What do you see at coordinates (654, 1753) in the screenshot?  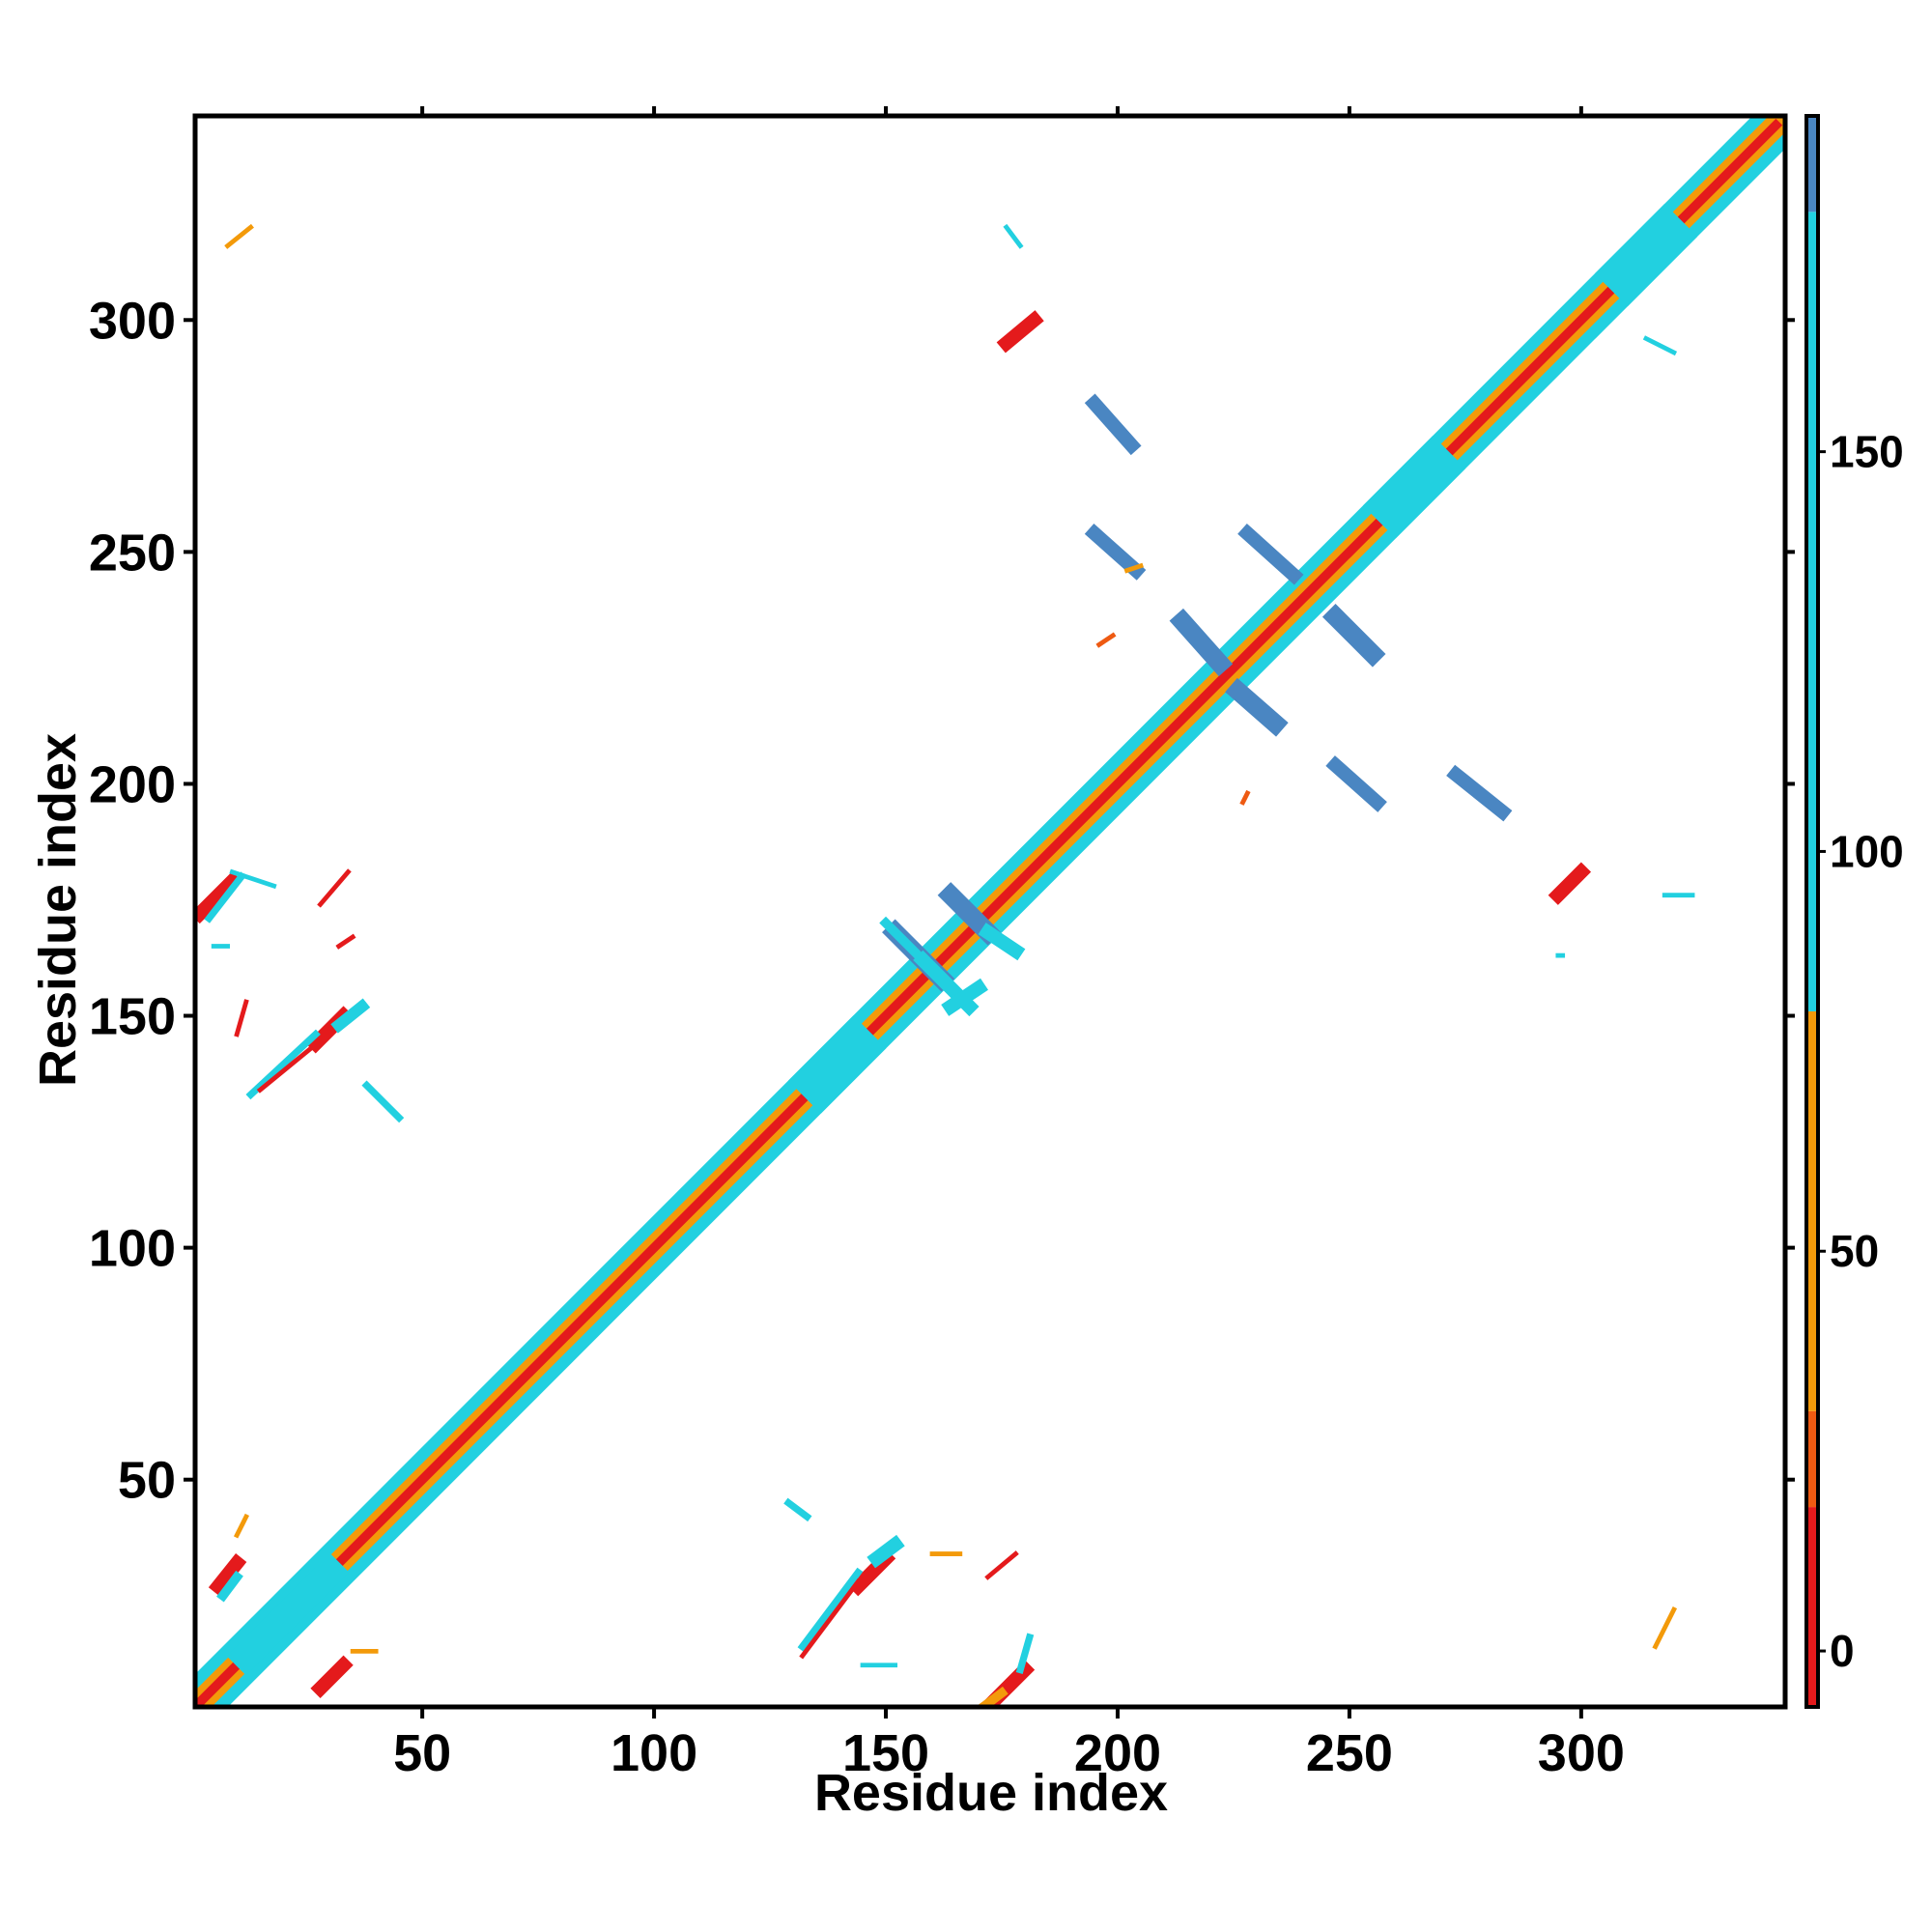 I see `x-tick-label: 100` at bounding box center [654, 1753].